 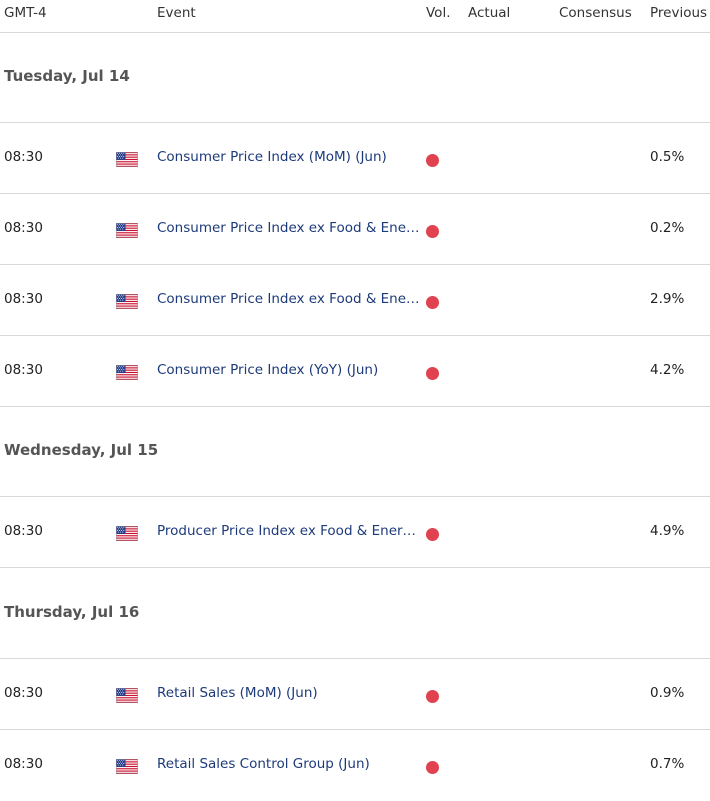 I want to click on day-header: Thursday, Jul 16, so click(x=355, y=614).